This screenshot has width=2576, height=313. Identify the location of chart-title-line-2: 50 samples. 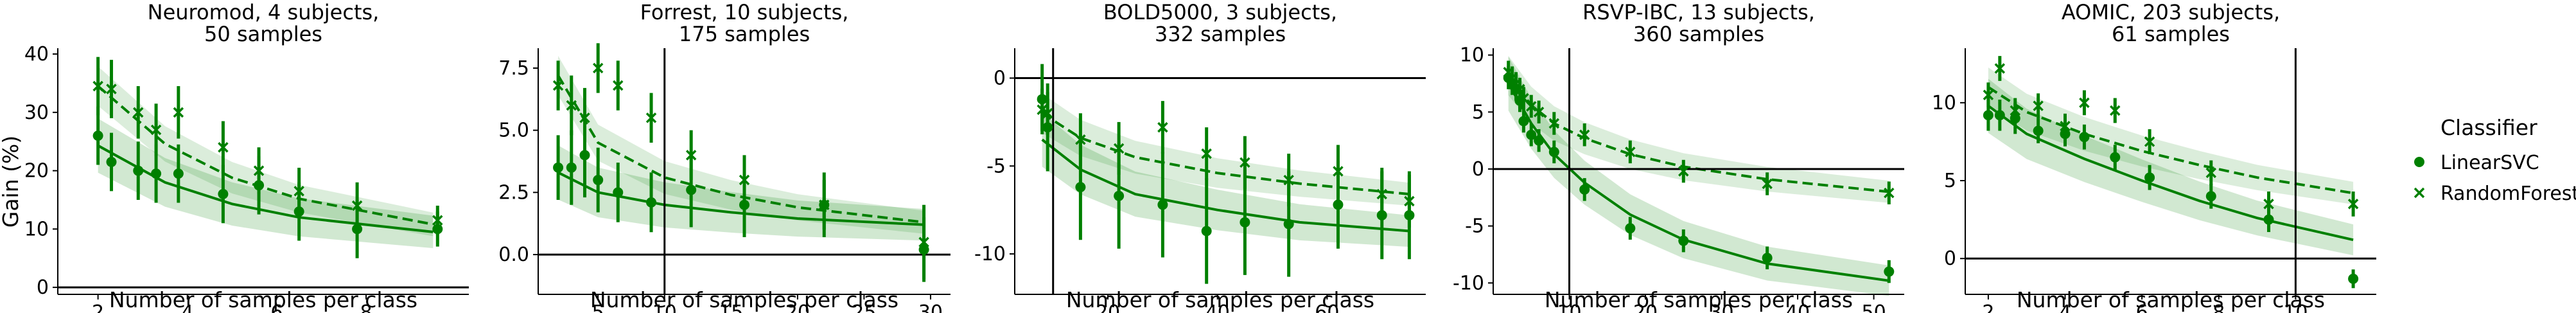
(263, 34).